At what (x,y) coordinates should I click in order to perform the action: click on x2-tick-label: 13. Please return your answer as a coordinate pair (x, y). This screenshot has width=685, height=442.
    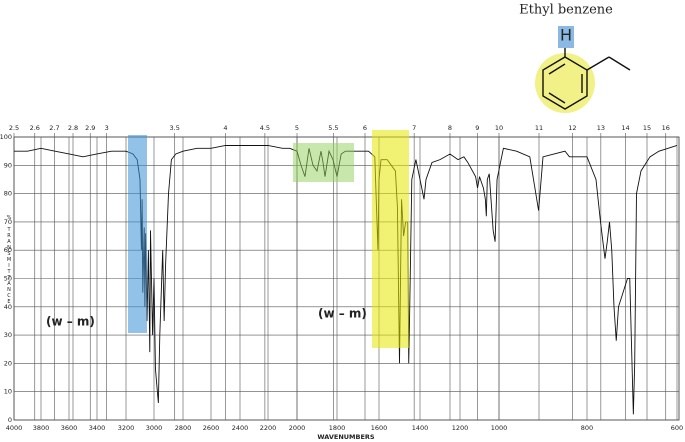
    Looking at the image, I should click on (601, 128).